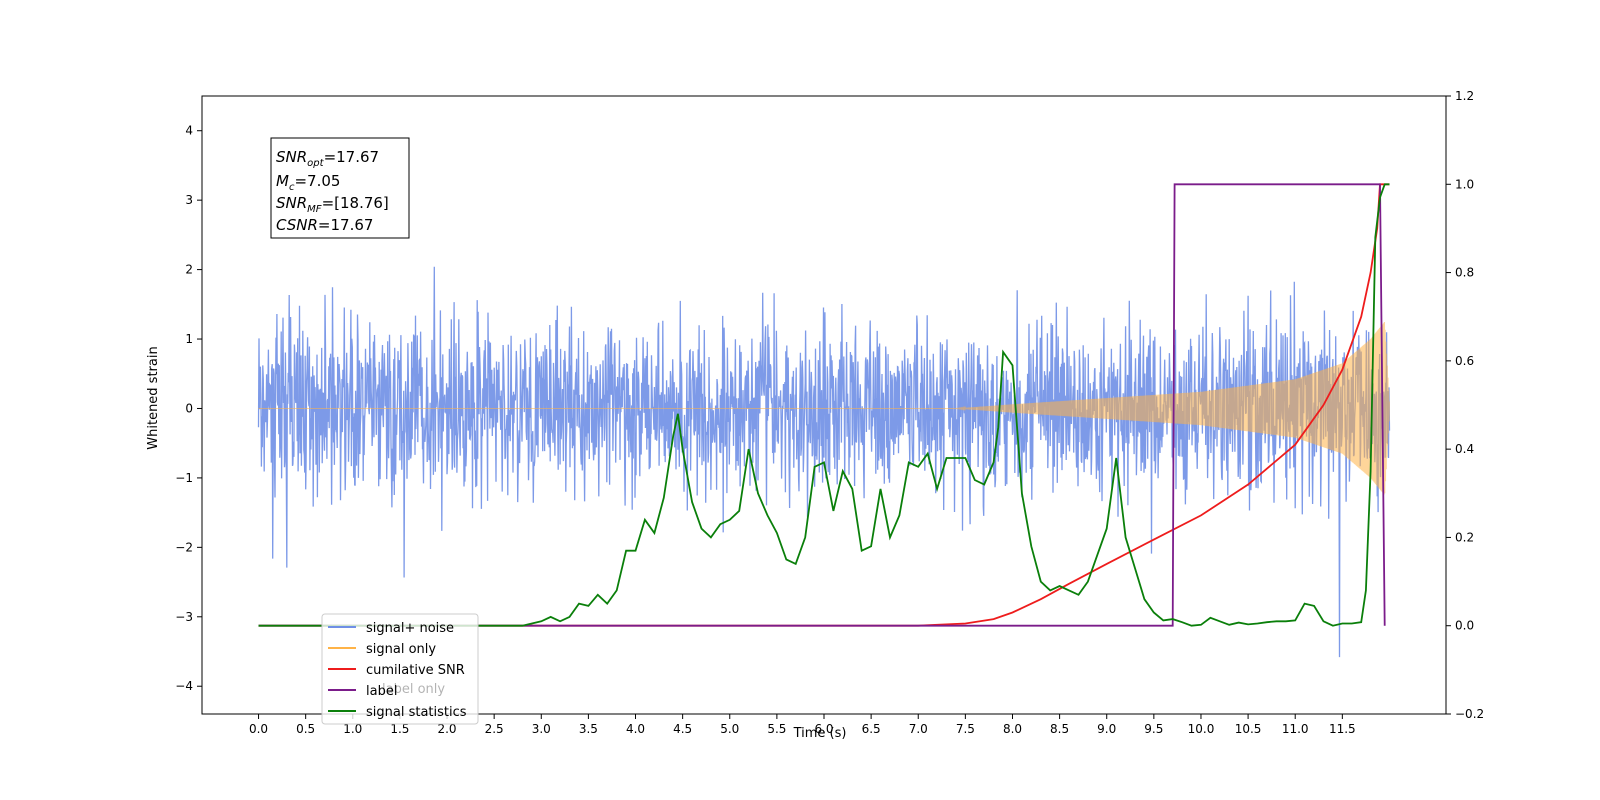  What do you see at coordinates (308, 182) in the screenshot?
I see `annotation-mc: Mc=7.05` at bounding box center [308, 182].